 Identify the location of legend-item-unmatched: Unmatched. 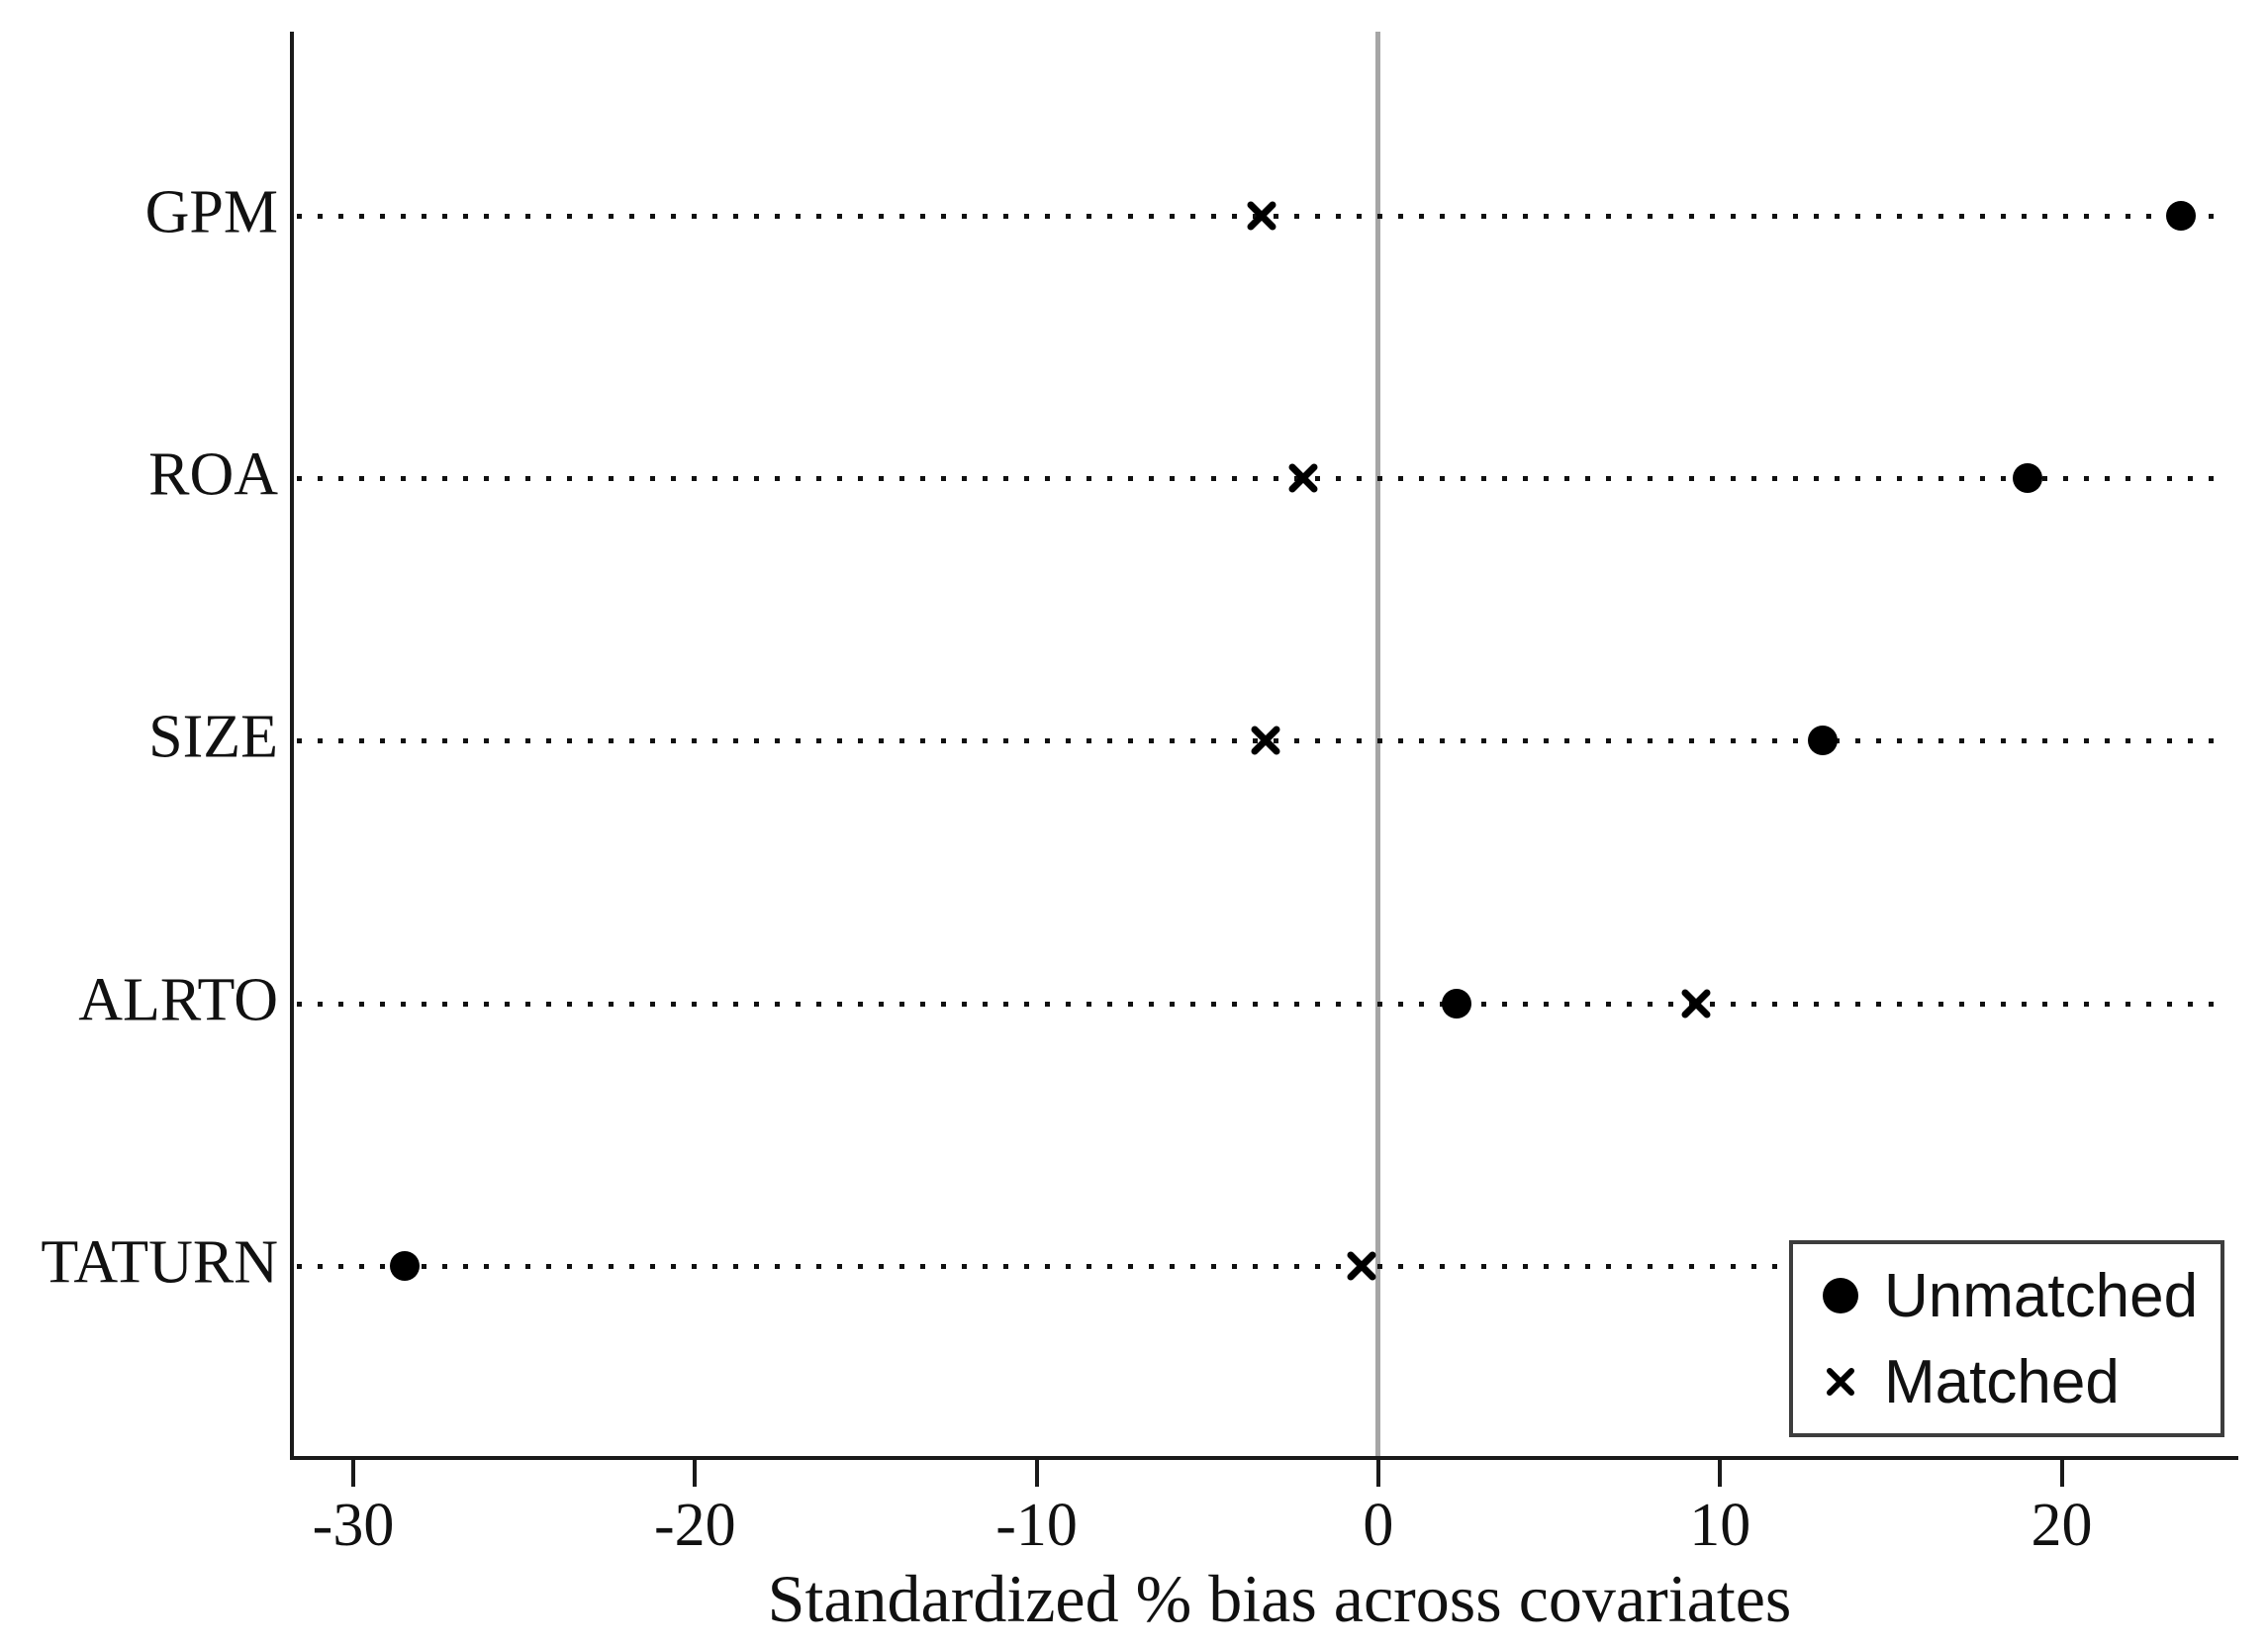
(2022, 1296).